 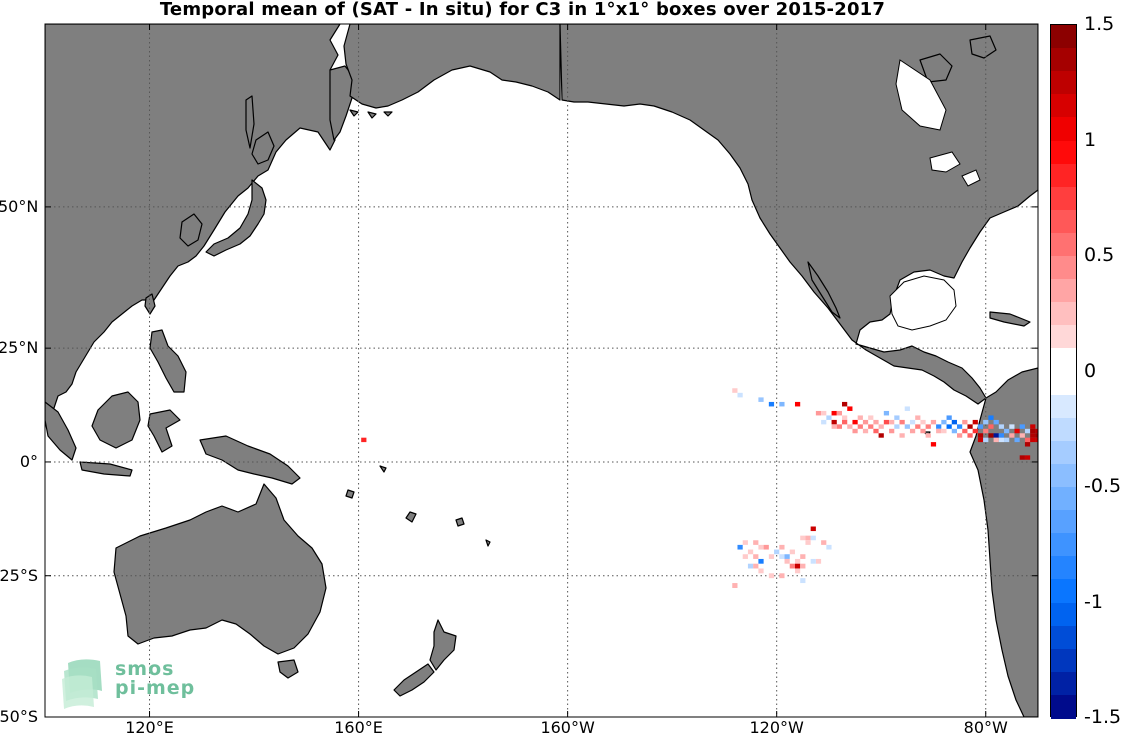 What do you see at coordinates (116, 420) in the screenshot?
I see `land-borneo` at bounding box center [116, 420].